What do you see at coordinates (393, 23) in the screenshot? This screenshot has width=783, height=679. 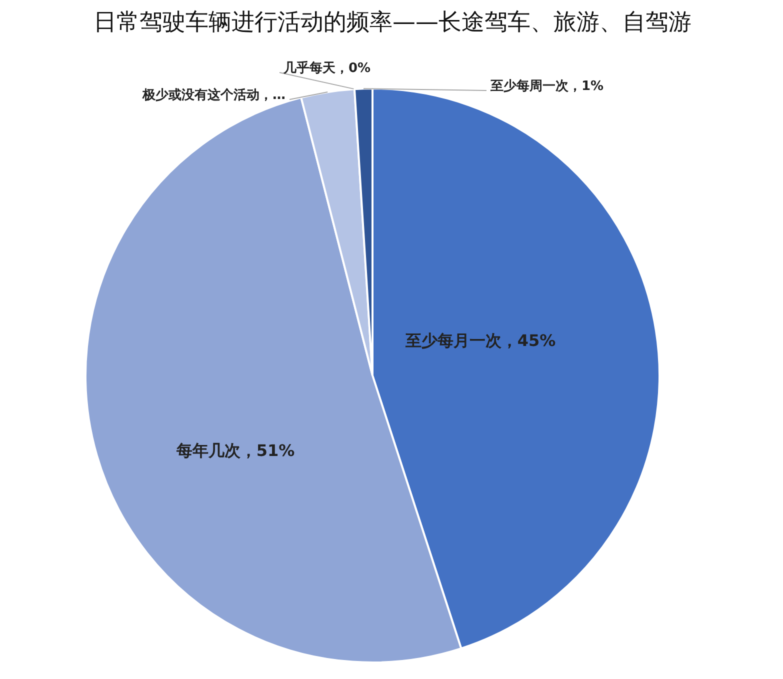 I see `chart-title: 日常驾驶车辆进行活动的频率——长途驾车、旅游、自驾游` at bounding box center [393, 23].